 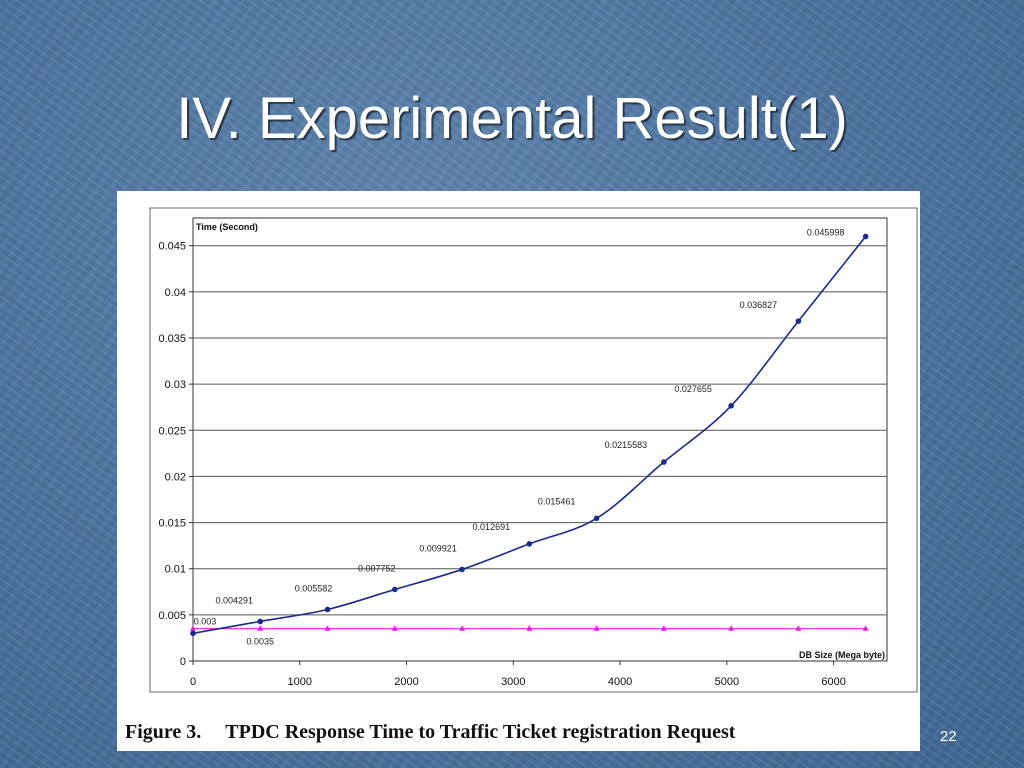 I want to click on y-tick-label: 0.045, so click(x=172, y=247).